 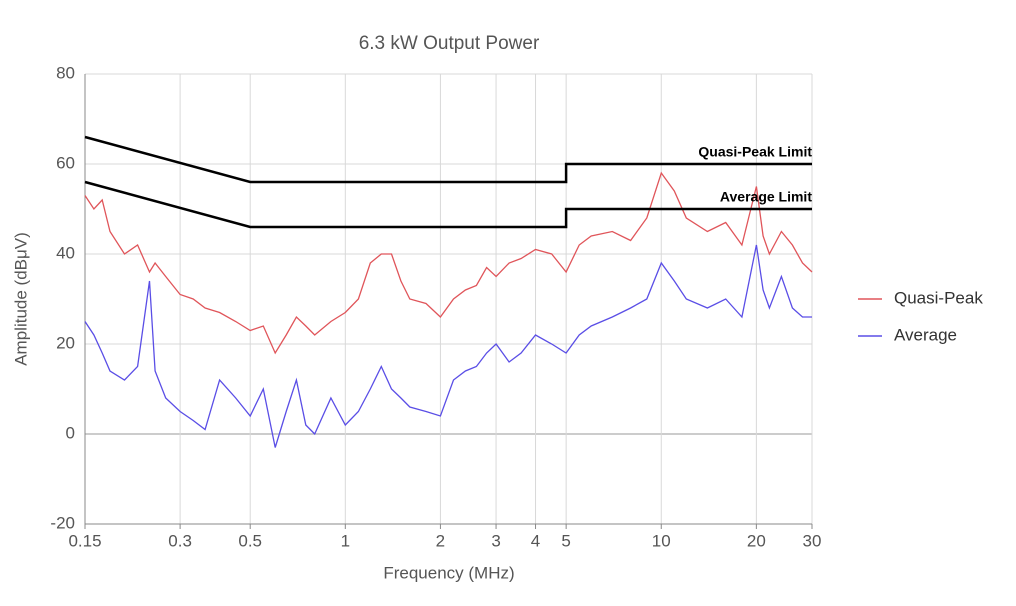 I want to click on y-tick-label: 40, so click(x=65, y=252).